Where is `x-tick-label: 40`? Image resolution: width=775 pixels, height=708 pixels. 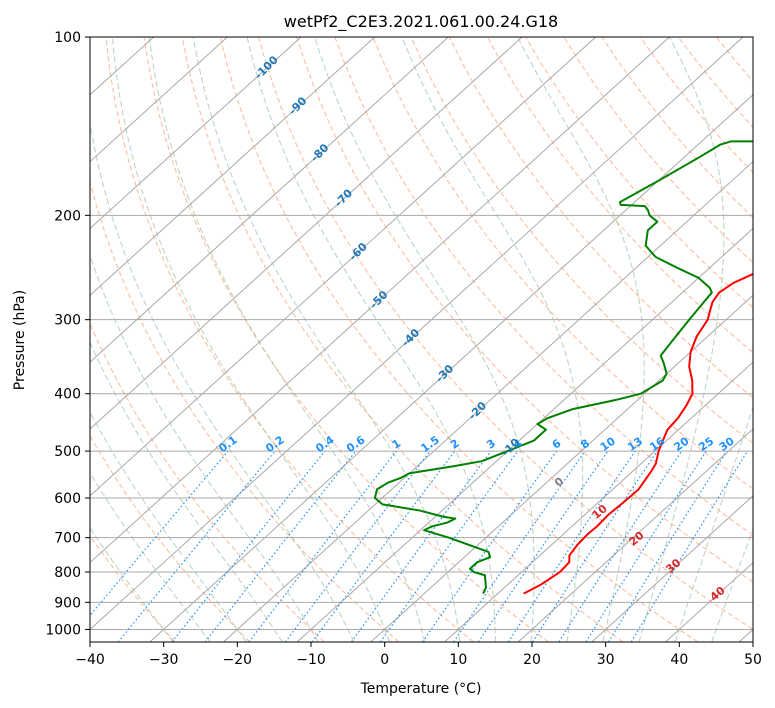
x-tick-label: 40 is located at coordinates (679, 660).